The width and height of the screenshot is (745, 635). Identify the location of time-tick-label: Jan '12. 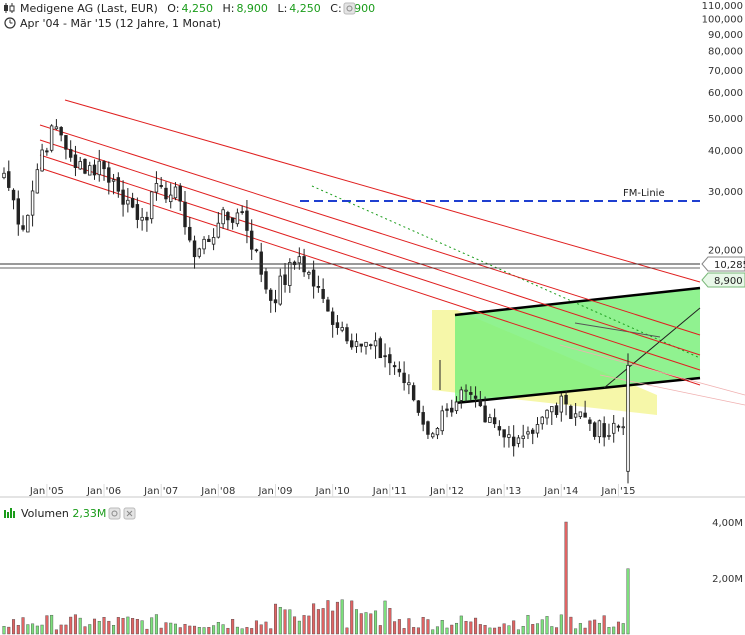
(446, 491).